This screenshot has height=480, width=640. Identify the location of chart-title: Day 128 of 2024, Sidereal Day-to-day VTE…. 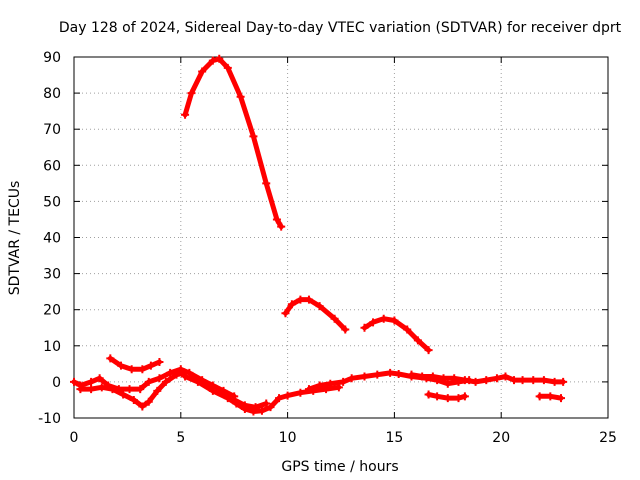
(340, 28).